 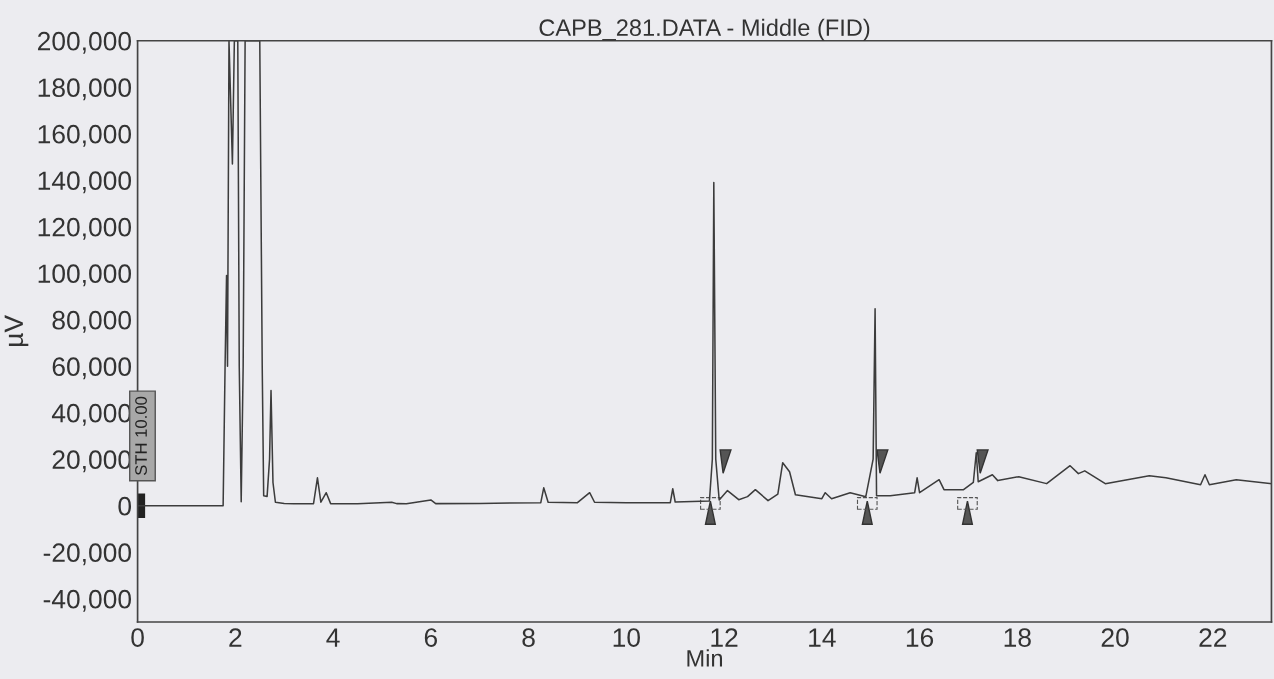 I want to click on x-tick-label: 2, so click(x=235, y=637).